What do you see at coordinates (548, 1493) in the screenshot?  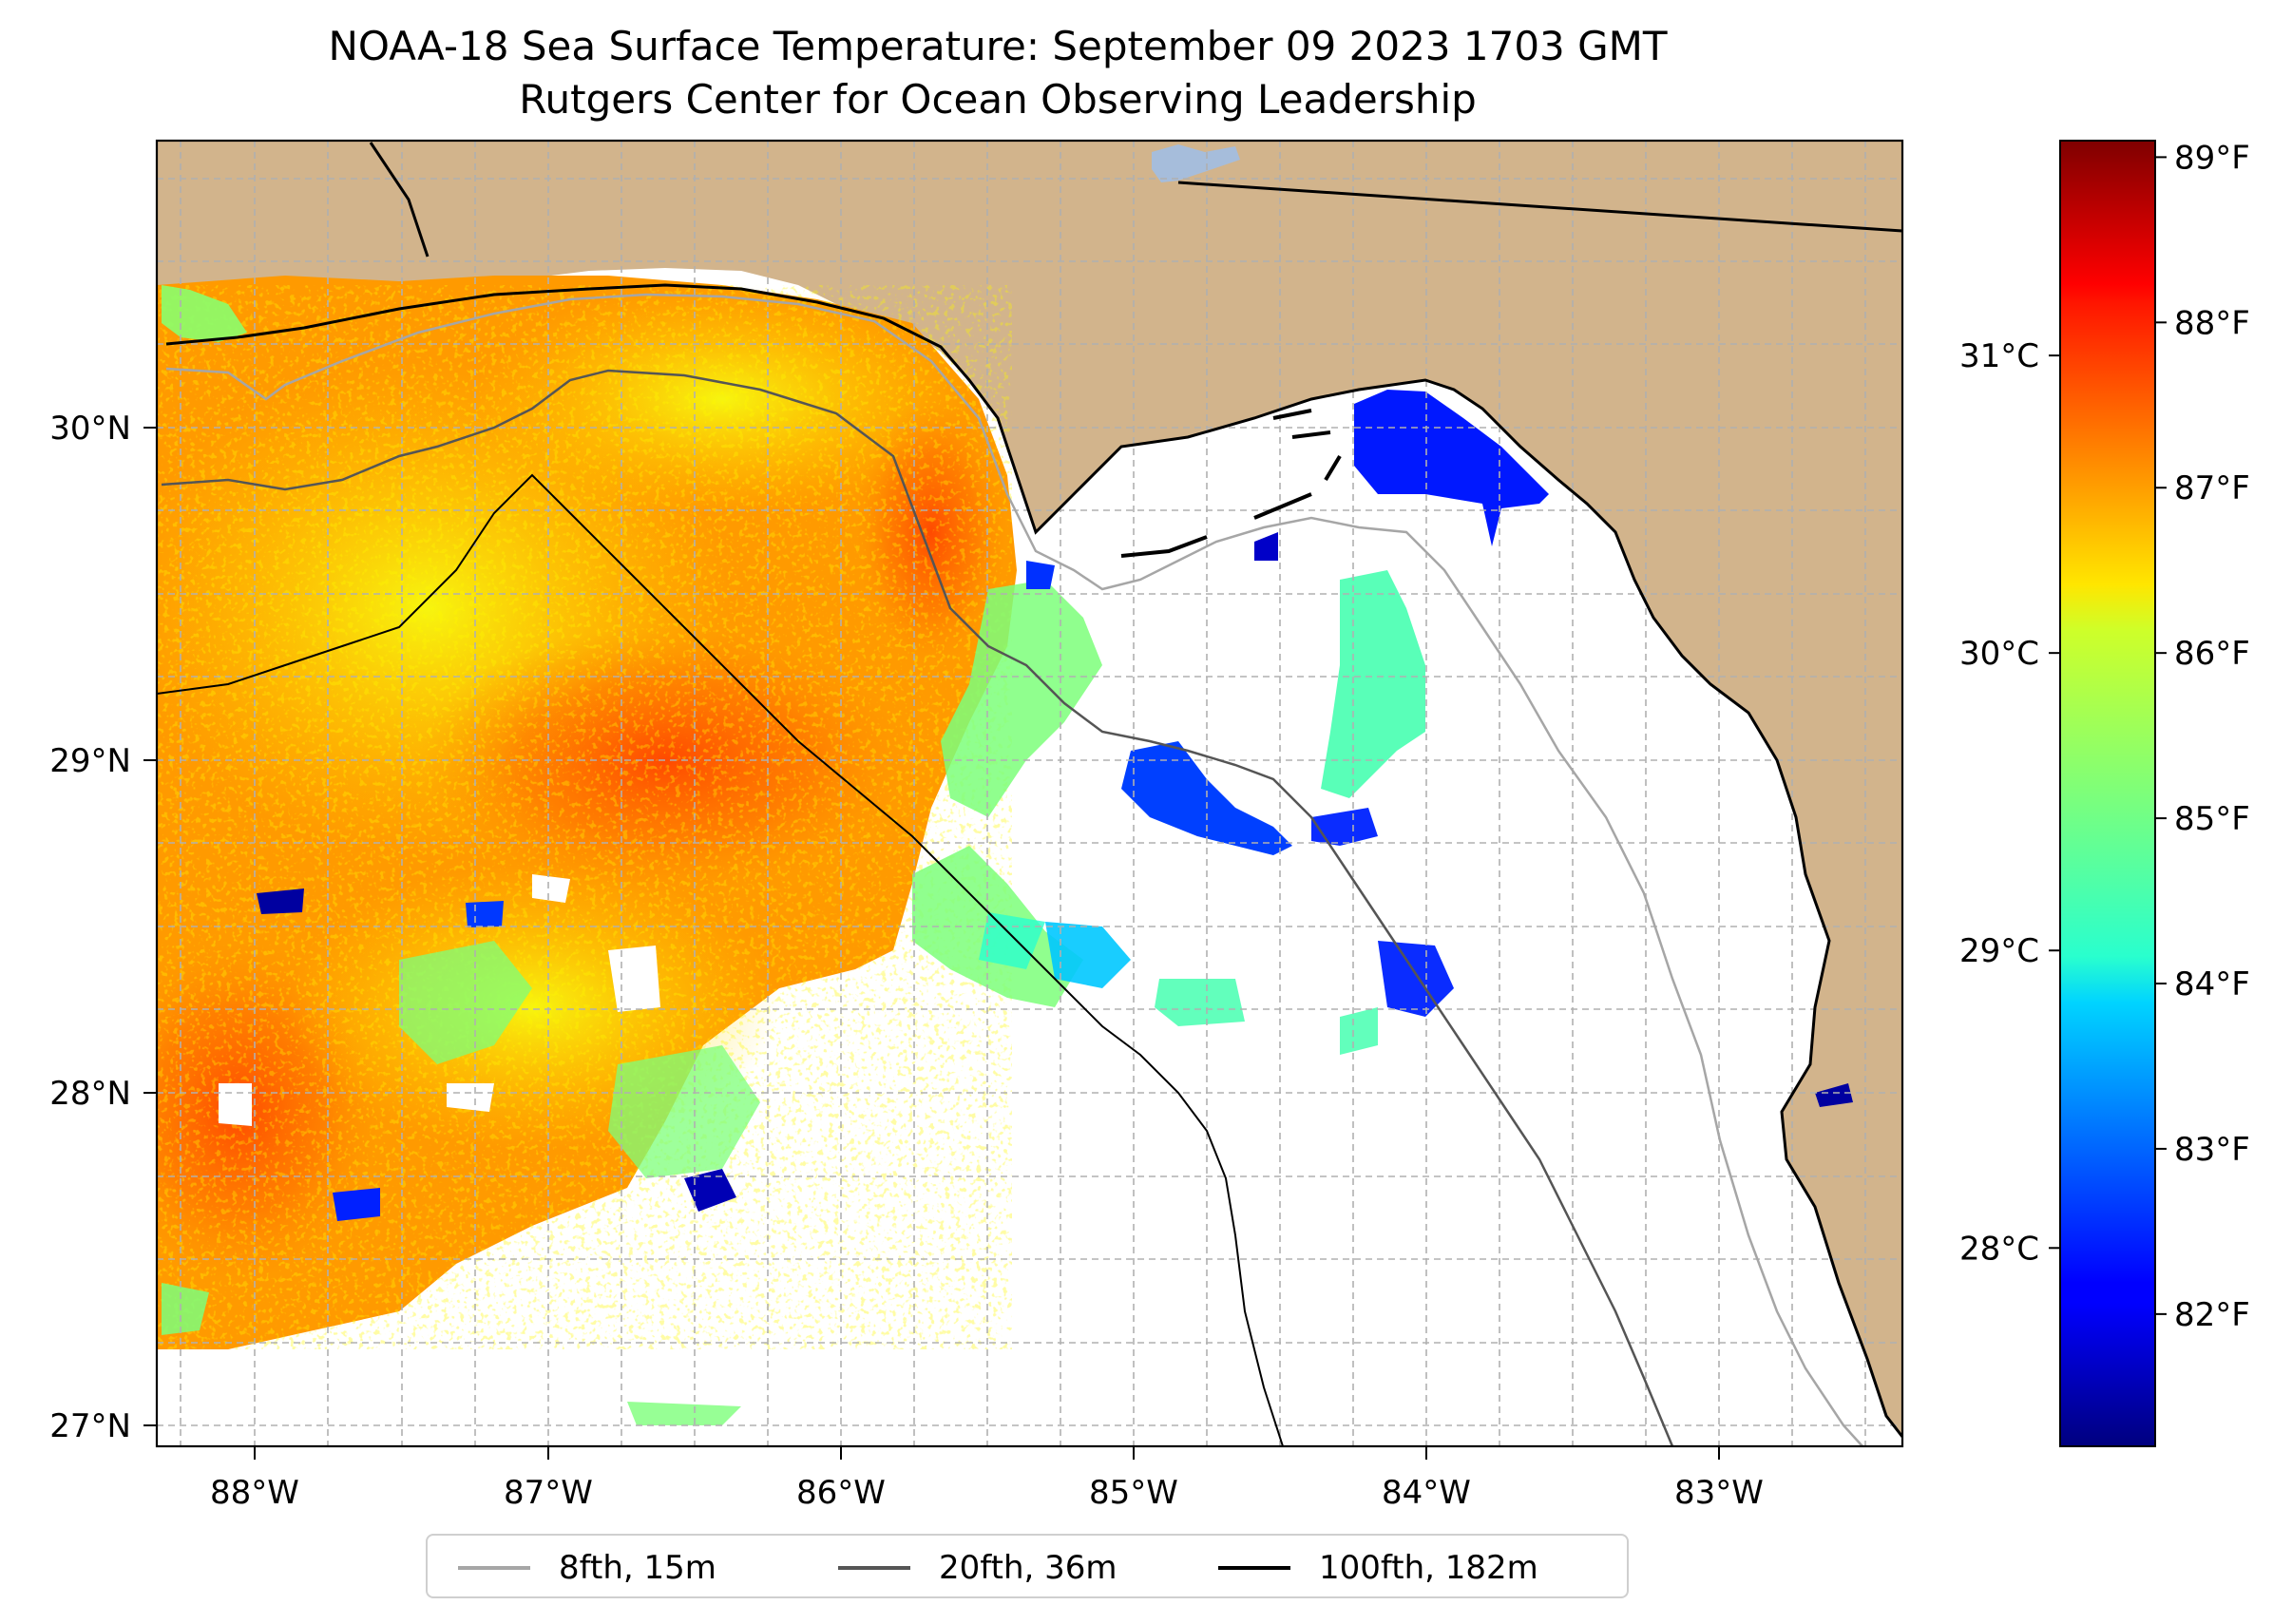 I see `x-tick-label: 87°W` at bounding box center [548, 1493].